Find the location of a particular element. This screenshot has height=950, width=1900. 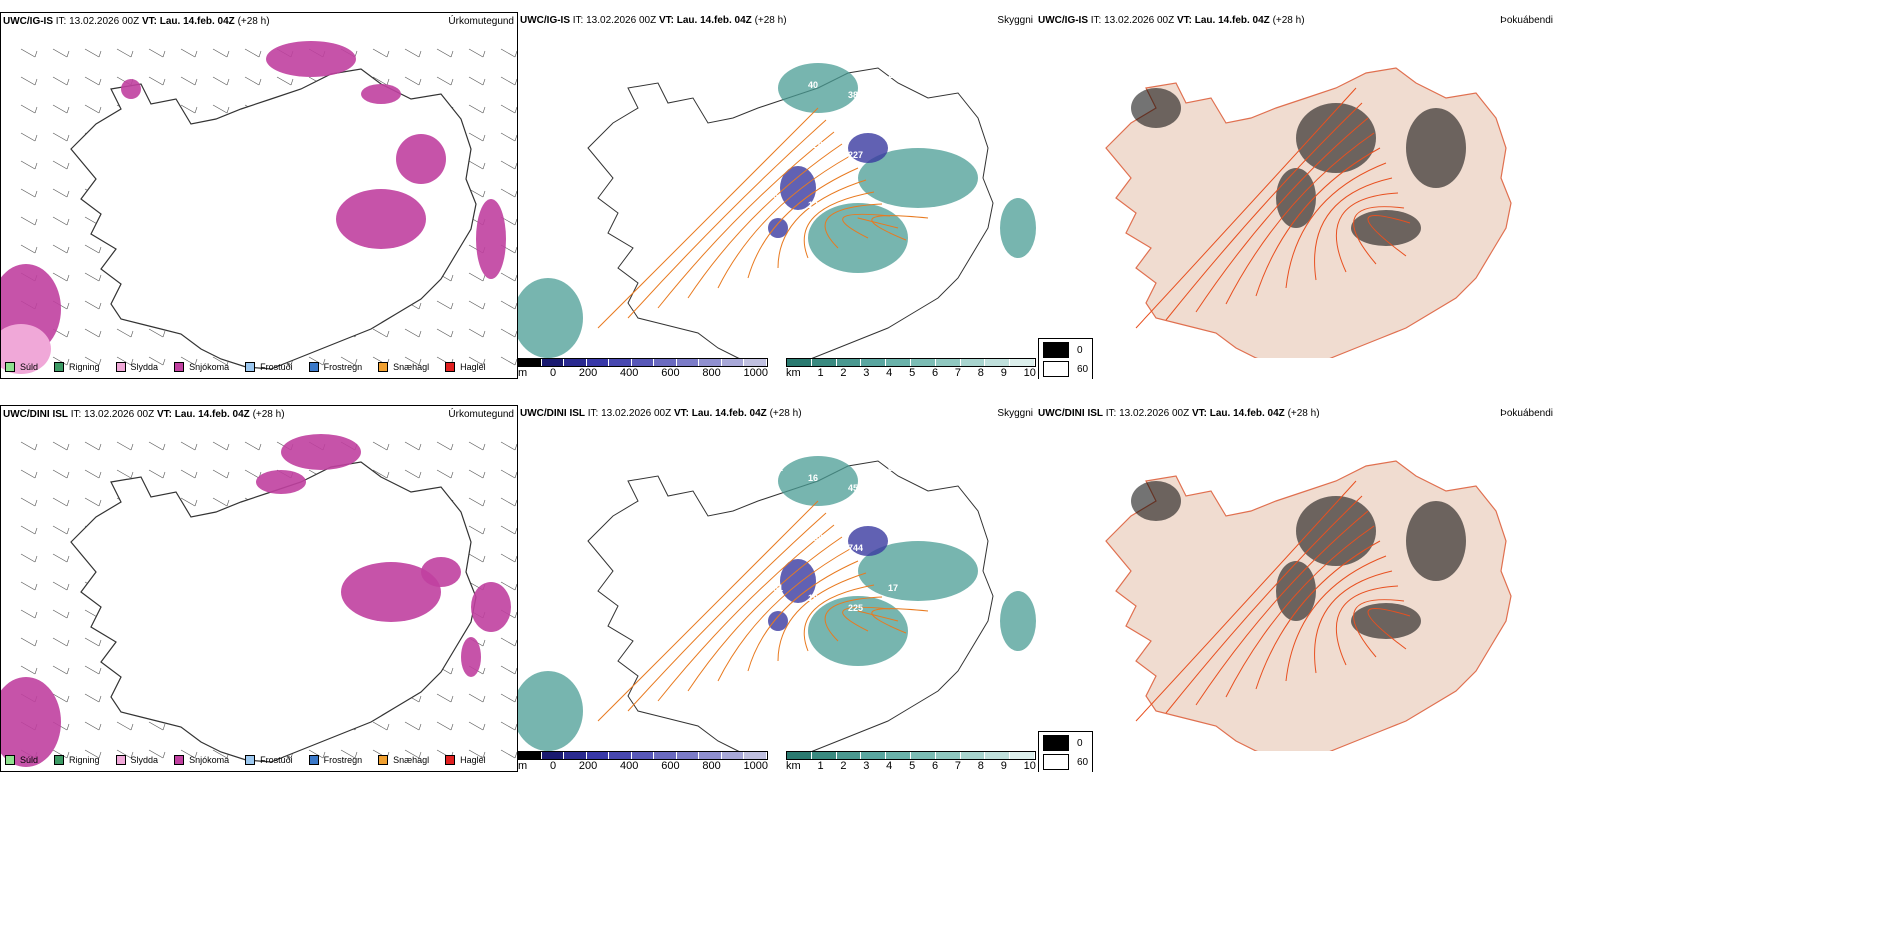

visibility-tick: 3 is located at coordinates (866, 373).